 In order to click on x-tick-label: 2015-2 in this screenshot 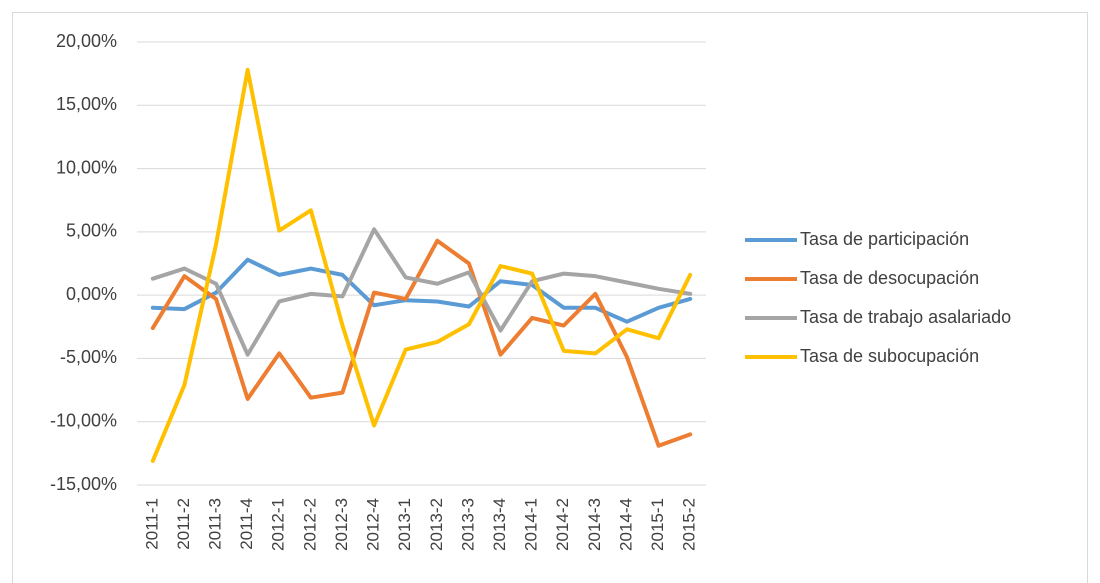, I will do `click(689, 524)`.